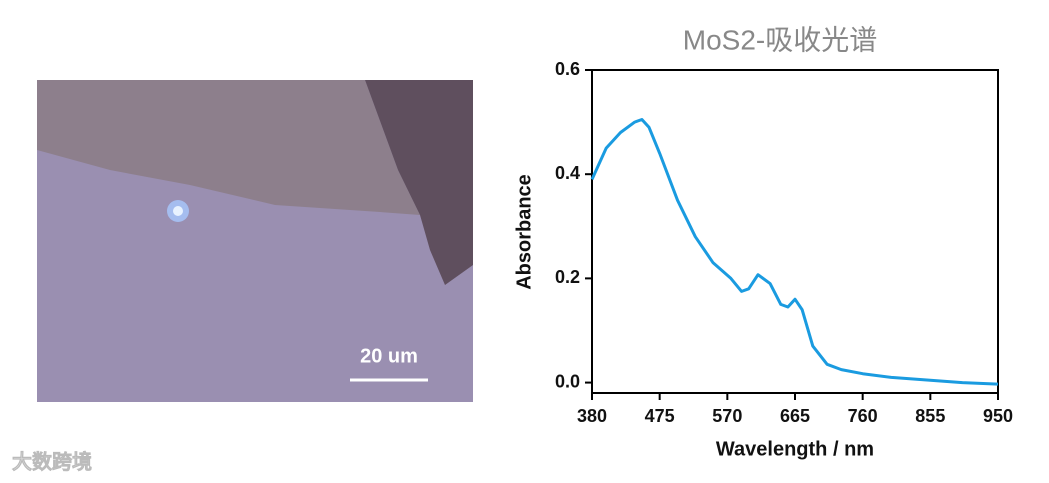 The height and width of the screenshot is (483, 1049). Describe the element at coordinates (419, 182) in the screenshot. I see `thick-flake` at that location.